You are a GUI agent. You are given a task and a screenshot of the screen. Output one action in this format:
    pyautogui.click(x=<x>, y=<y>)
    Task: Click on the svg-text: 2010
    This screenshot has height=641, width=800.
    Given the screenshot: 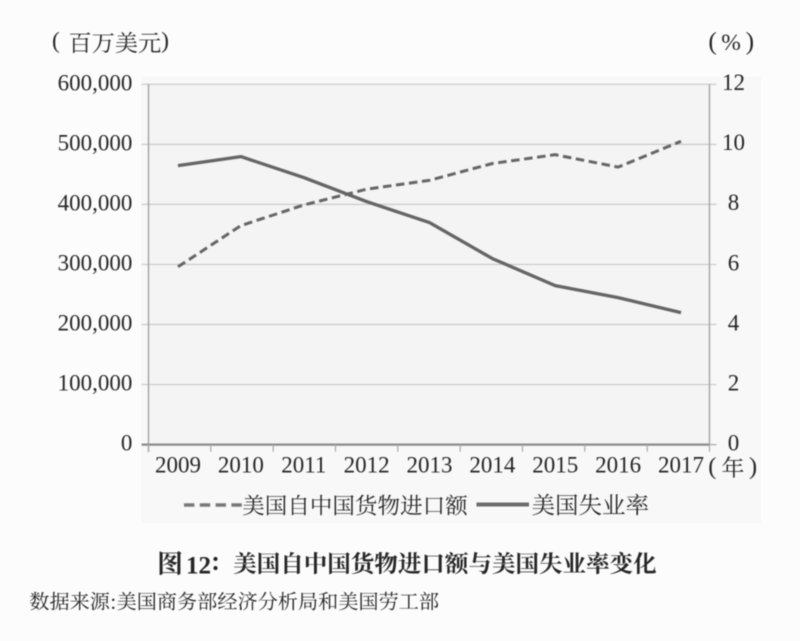 What is the action you would take?
    pyautogui.click(x=241, y=464)
    